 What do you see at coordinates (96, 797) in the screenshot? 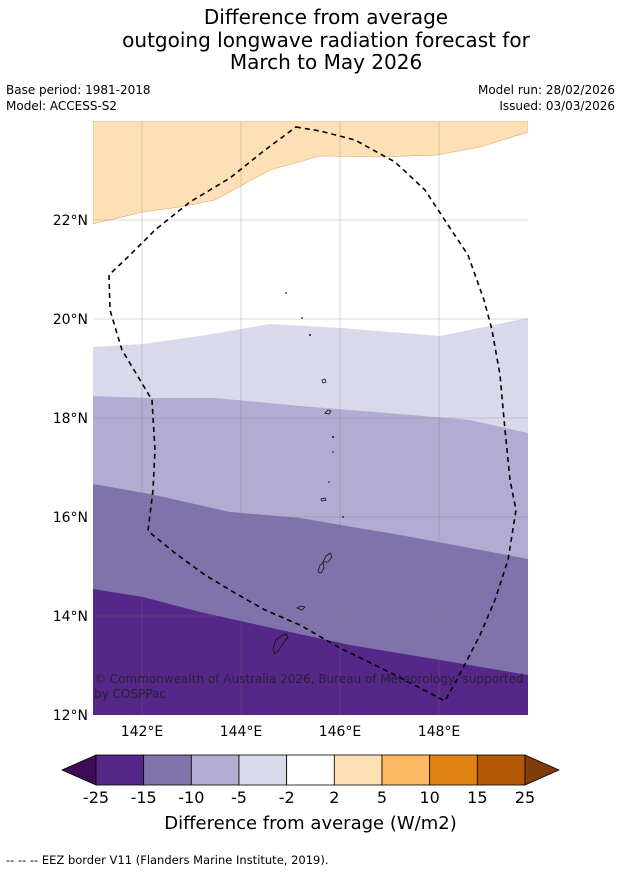
I see `colorbar-tick-label: -25` at bounding box center [96, 797].